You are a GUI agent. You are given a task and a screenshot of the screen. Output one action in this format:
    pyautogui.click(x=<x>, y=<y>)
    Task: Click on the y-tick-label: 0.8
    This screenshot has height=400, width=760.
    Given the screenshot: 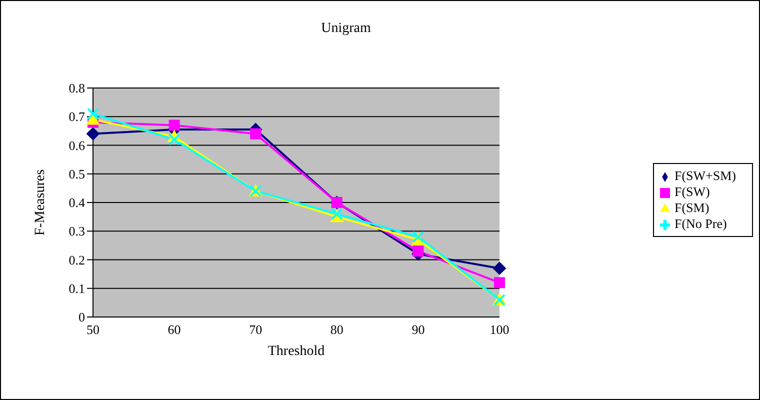 What is the action you would take?
    pyautogui.click(x=76, y=88)
    